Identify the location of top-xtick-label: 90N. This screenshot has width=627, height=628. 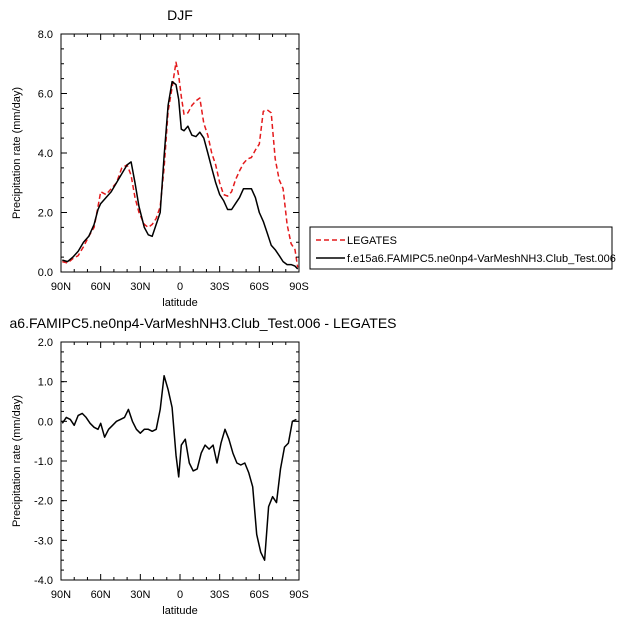
(61, 287).